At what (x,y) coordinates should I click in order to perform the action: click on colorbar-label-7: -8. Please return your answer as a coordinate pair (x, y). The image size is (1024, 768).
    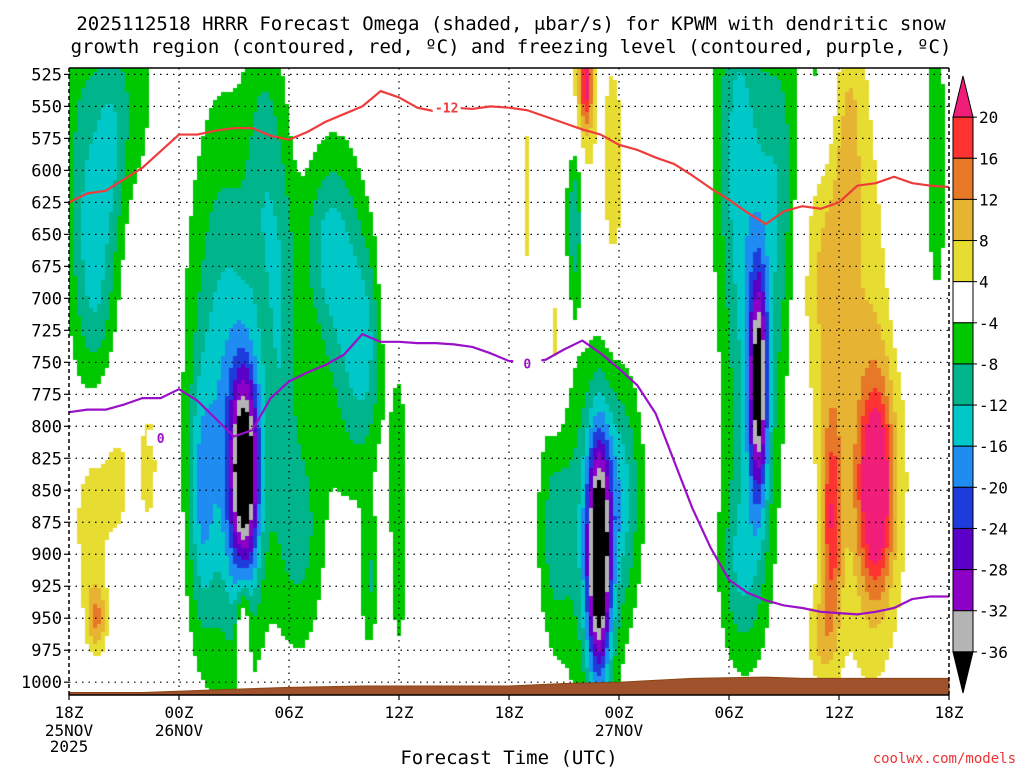
    Looking at the image, I should click on (988, 364).